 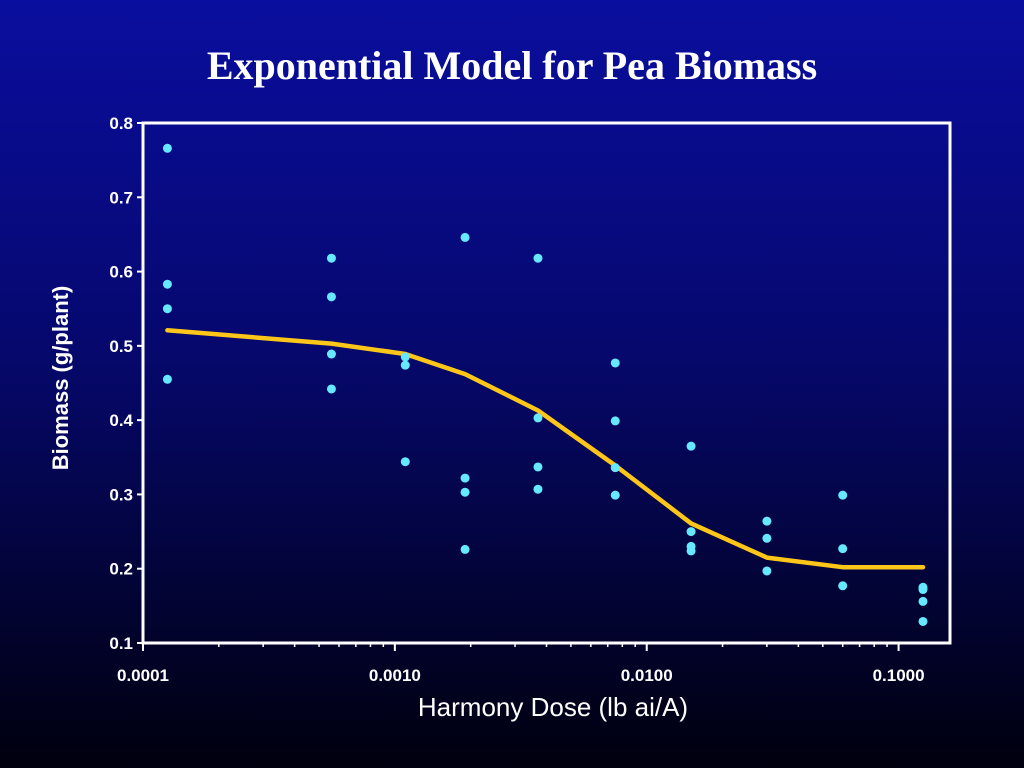 What do you see at coordinates (121, 197) in the screenshot?
I see `y-tick-label: 0.7` at bounding box center [121, 197].